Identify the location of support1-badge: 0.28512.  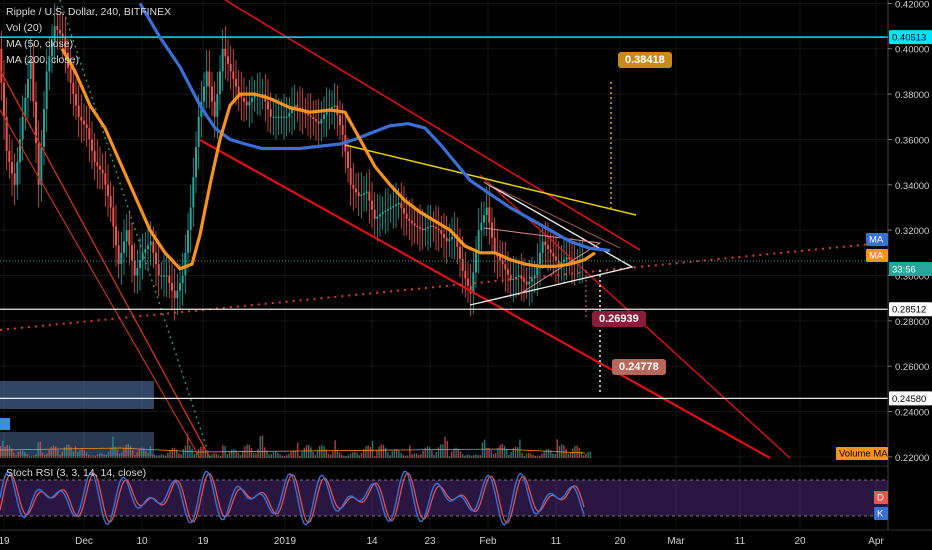
(909, 310).